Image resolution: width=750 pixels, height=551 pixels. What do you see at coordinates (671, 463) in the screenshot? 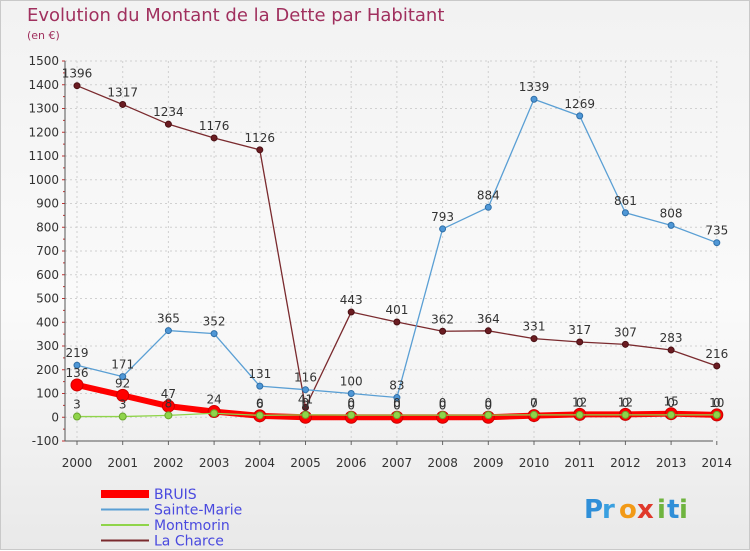
I see `x-tick-label: 2013` at bounding box center [671, 463].